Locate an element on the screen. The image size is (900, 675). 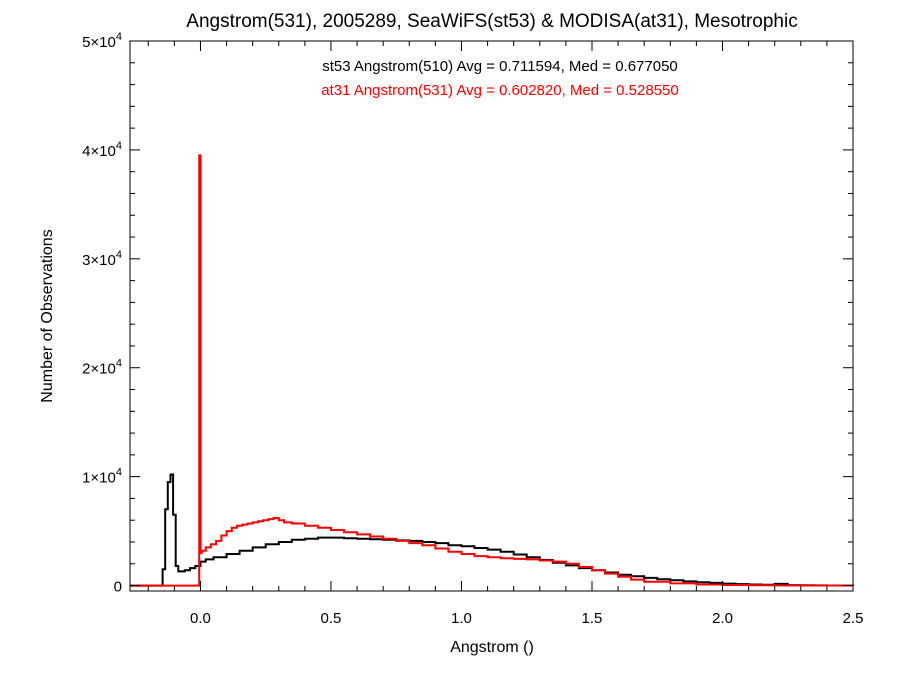
x-tick-label: 2.5 is located at coordinates (853, 618).